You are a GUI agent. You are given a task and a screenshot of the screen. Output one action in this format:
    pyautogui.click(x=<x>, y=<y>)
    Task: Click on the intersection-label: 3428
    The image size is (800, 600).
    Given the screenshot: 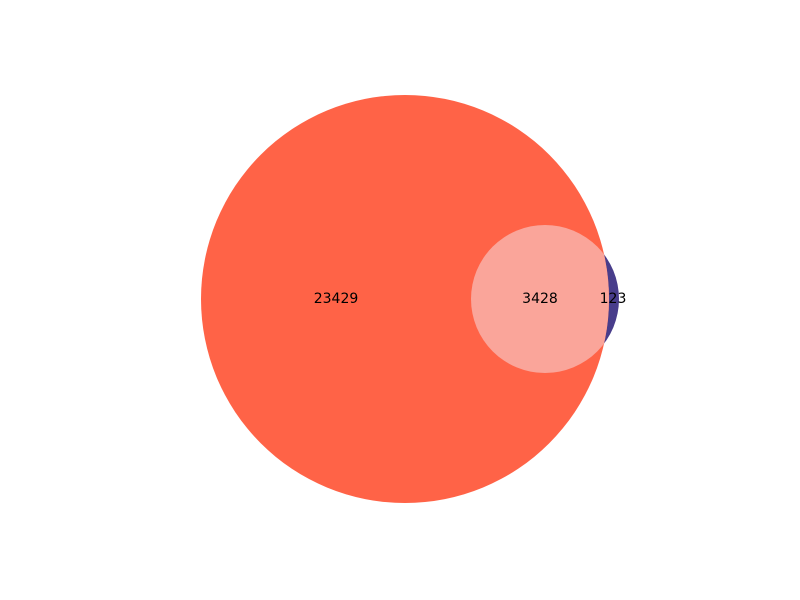 What is the action you would take?
    pyautogui.click(x=540, y=299)
    